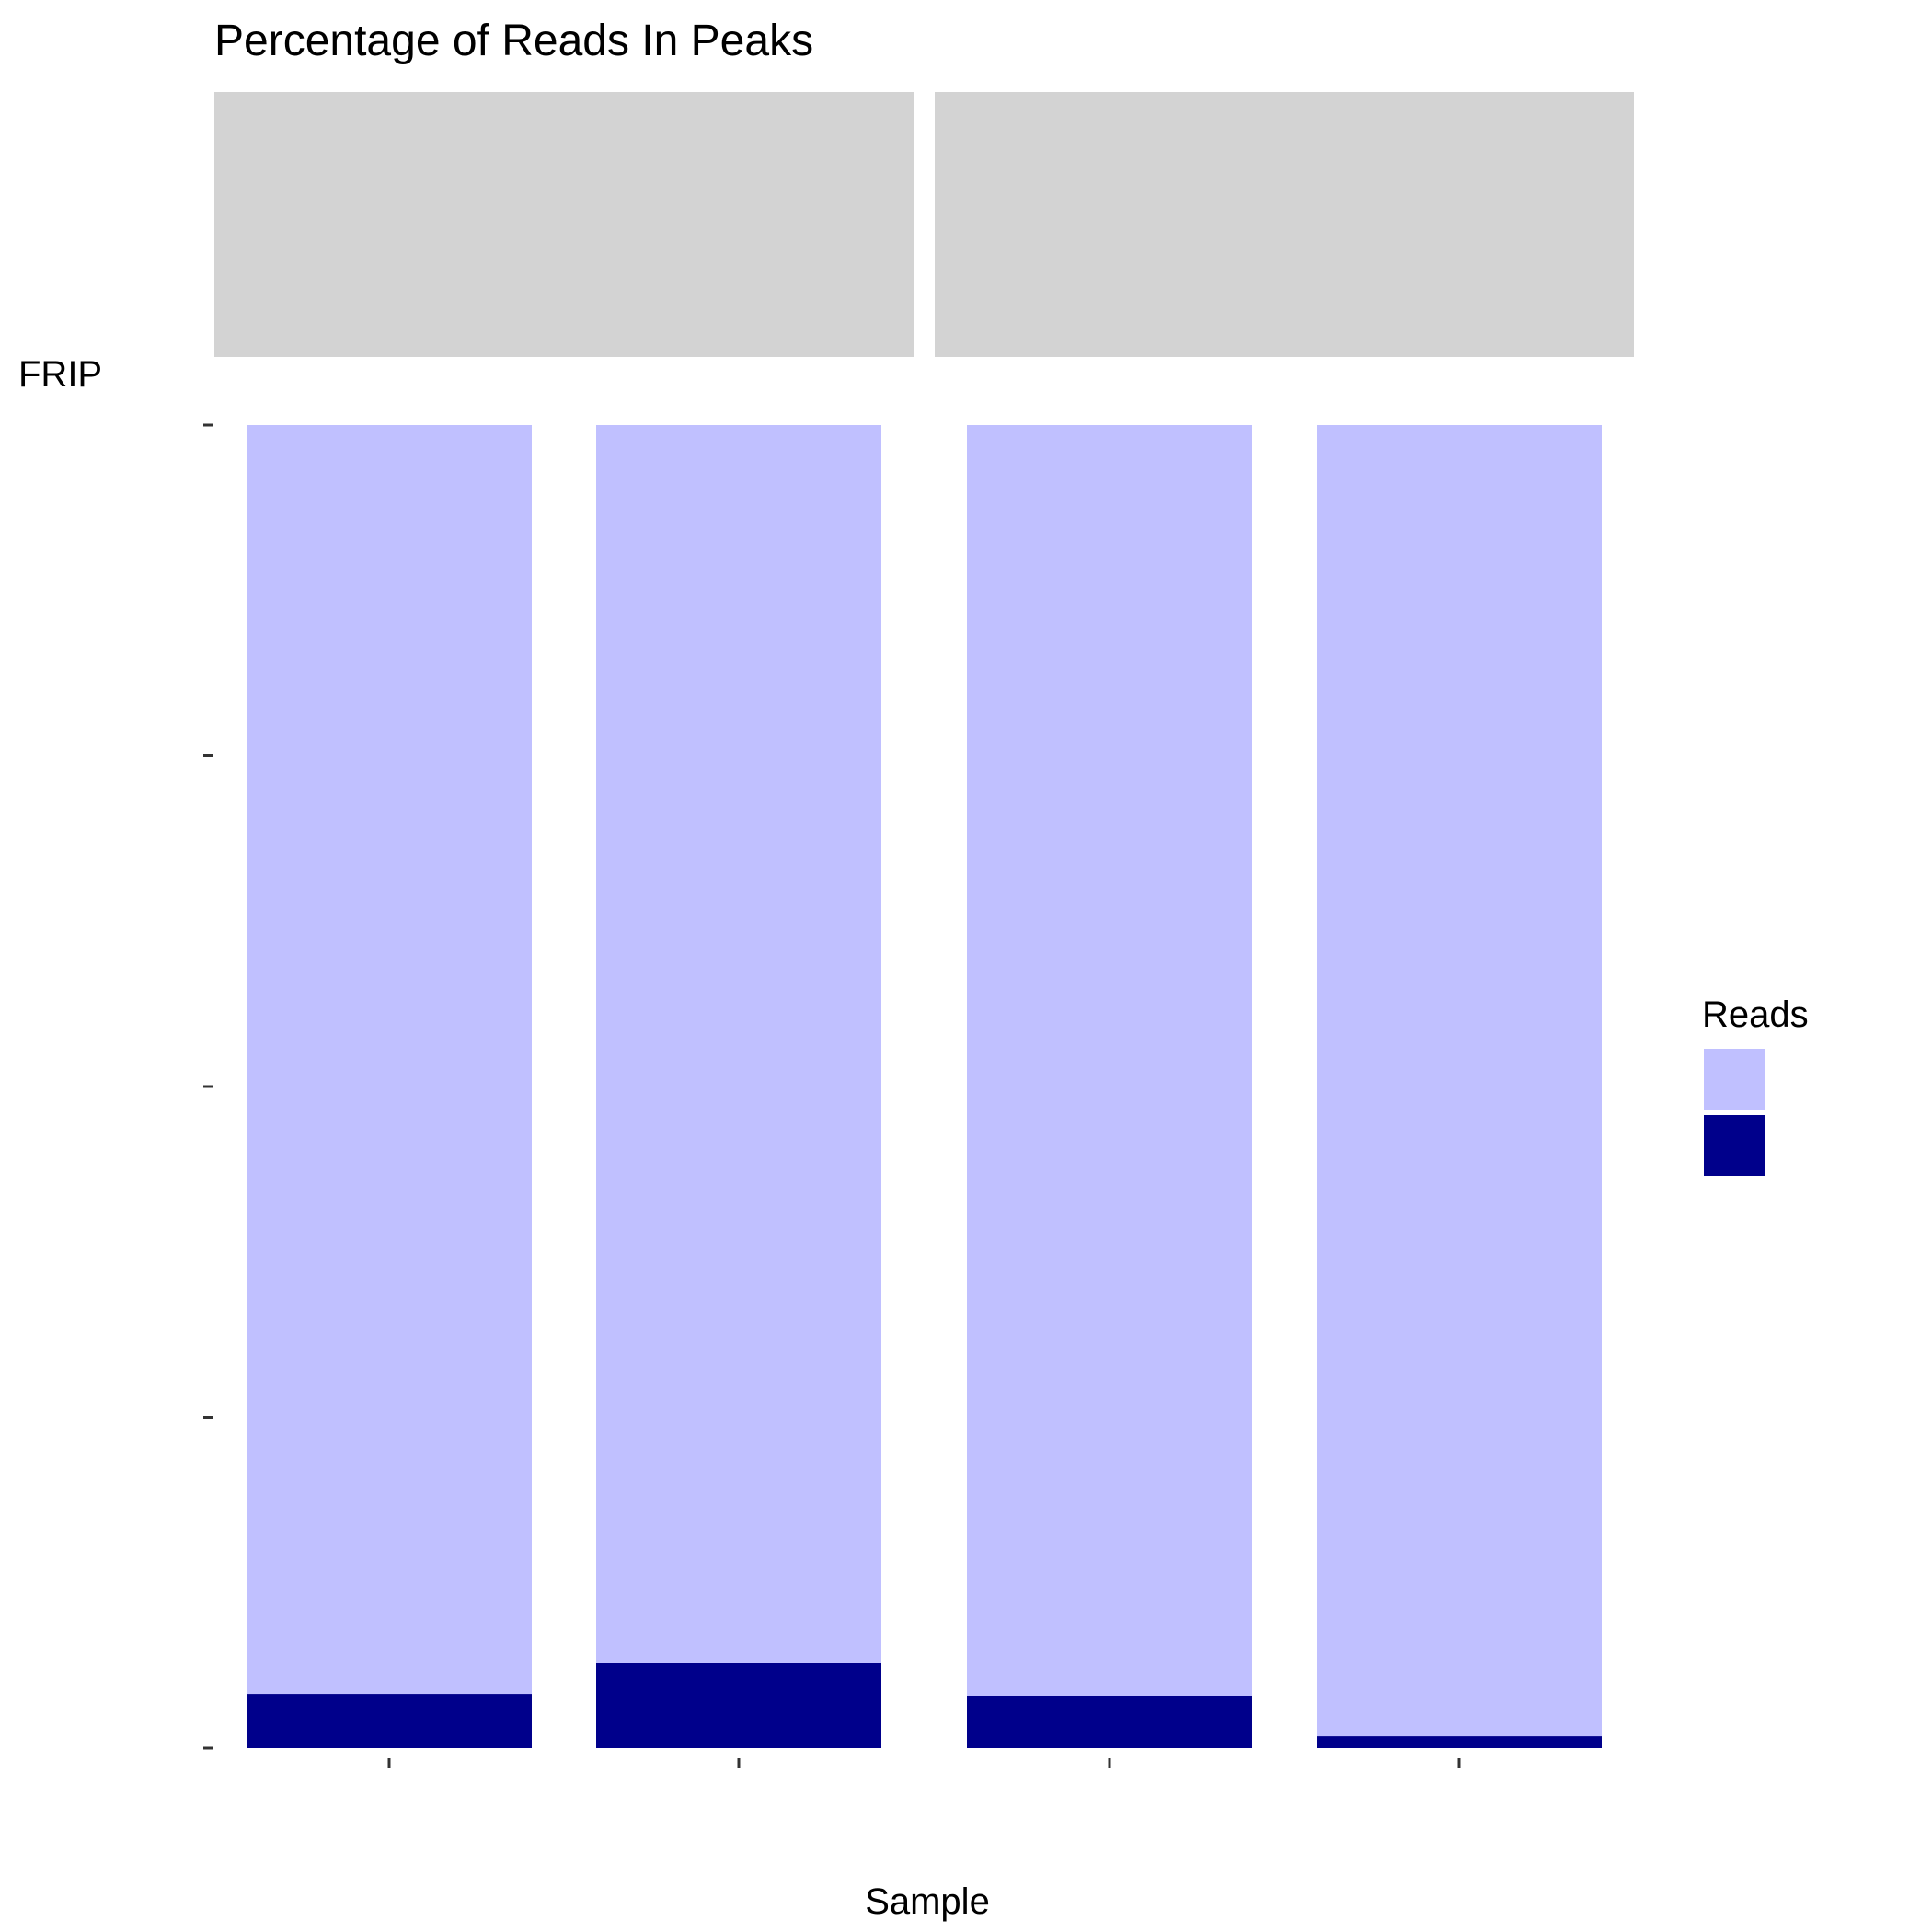 This screenshot has width=1932, height=1932. I want to click on facet-strip-pou5f1, so click(1284, 224).